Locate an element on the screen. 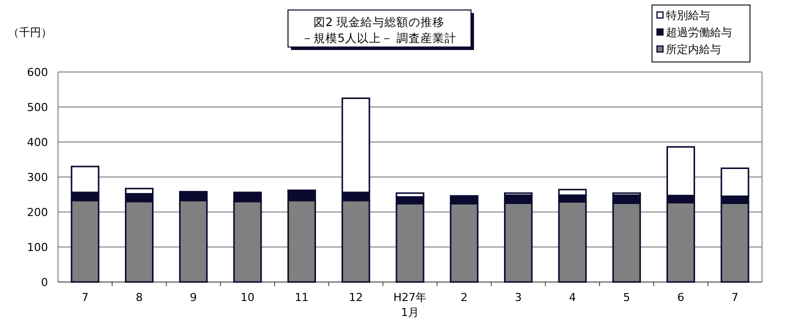  x-tick-label: H27年 1月 is located at coordinates (410, 305).